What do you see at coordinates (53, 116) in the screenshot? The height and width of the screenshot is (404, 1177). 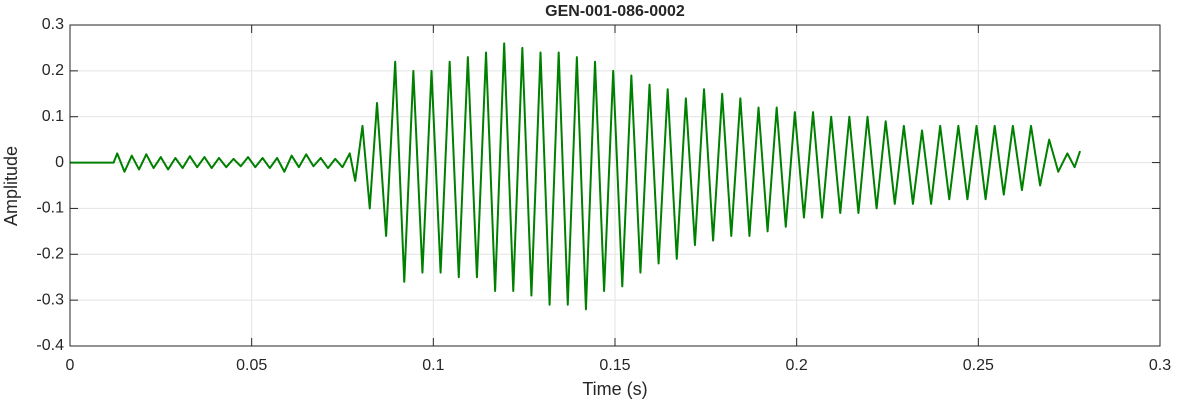 I see `y-tick-label: 0.1` at bounding box center [53, 116].